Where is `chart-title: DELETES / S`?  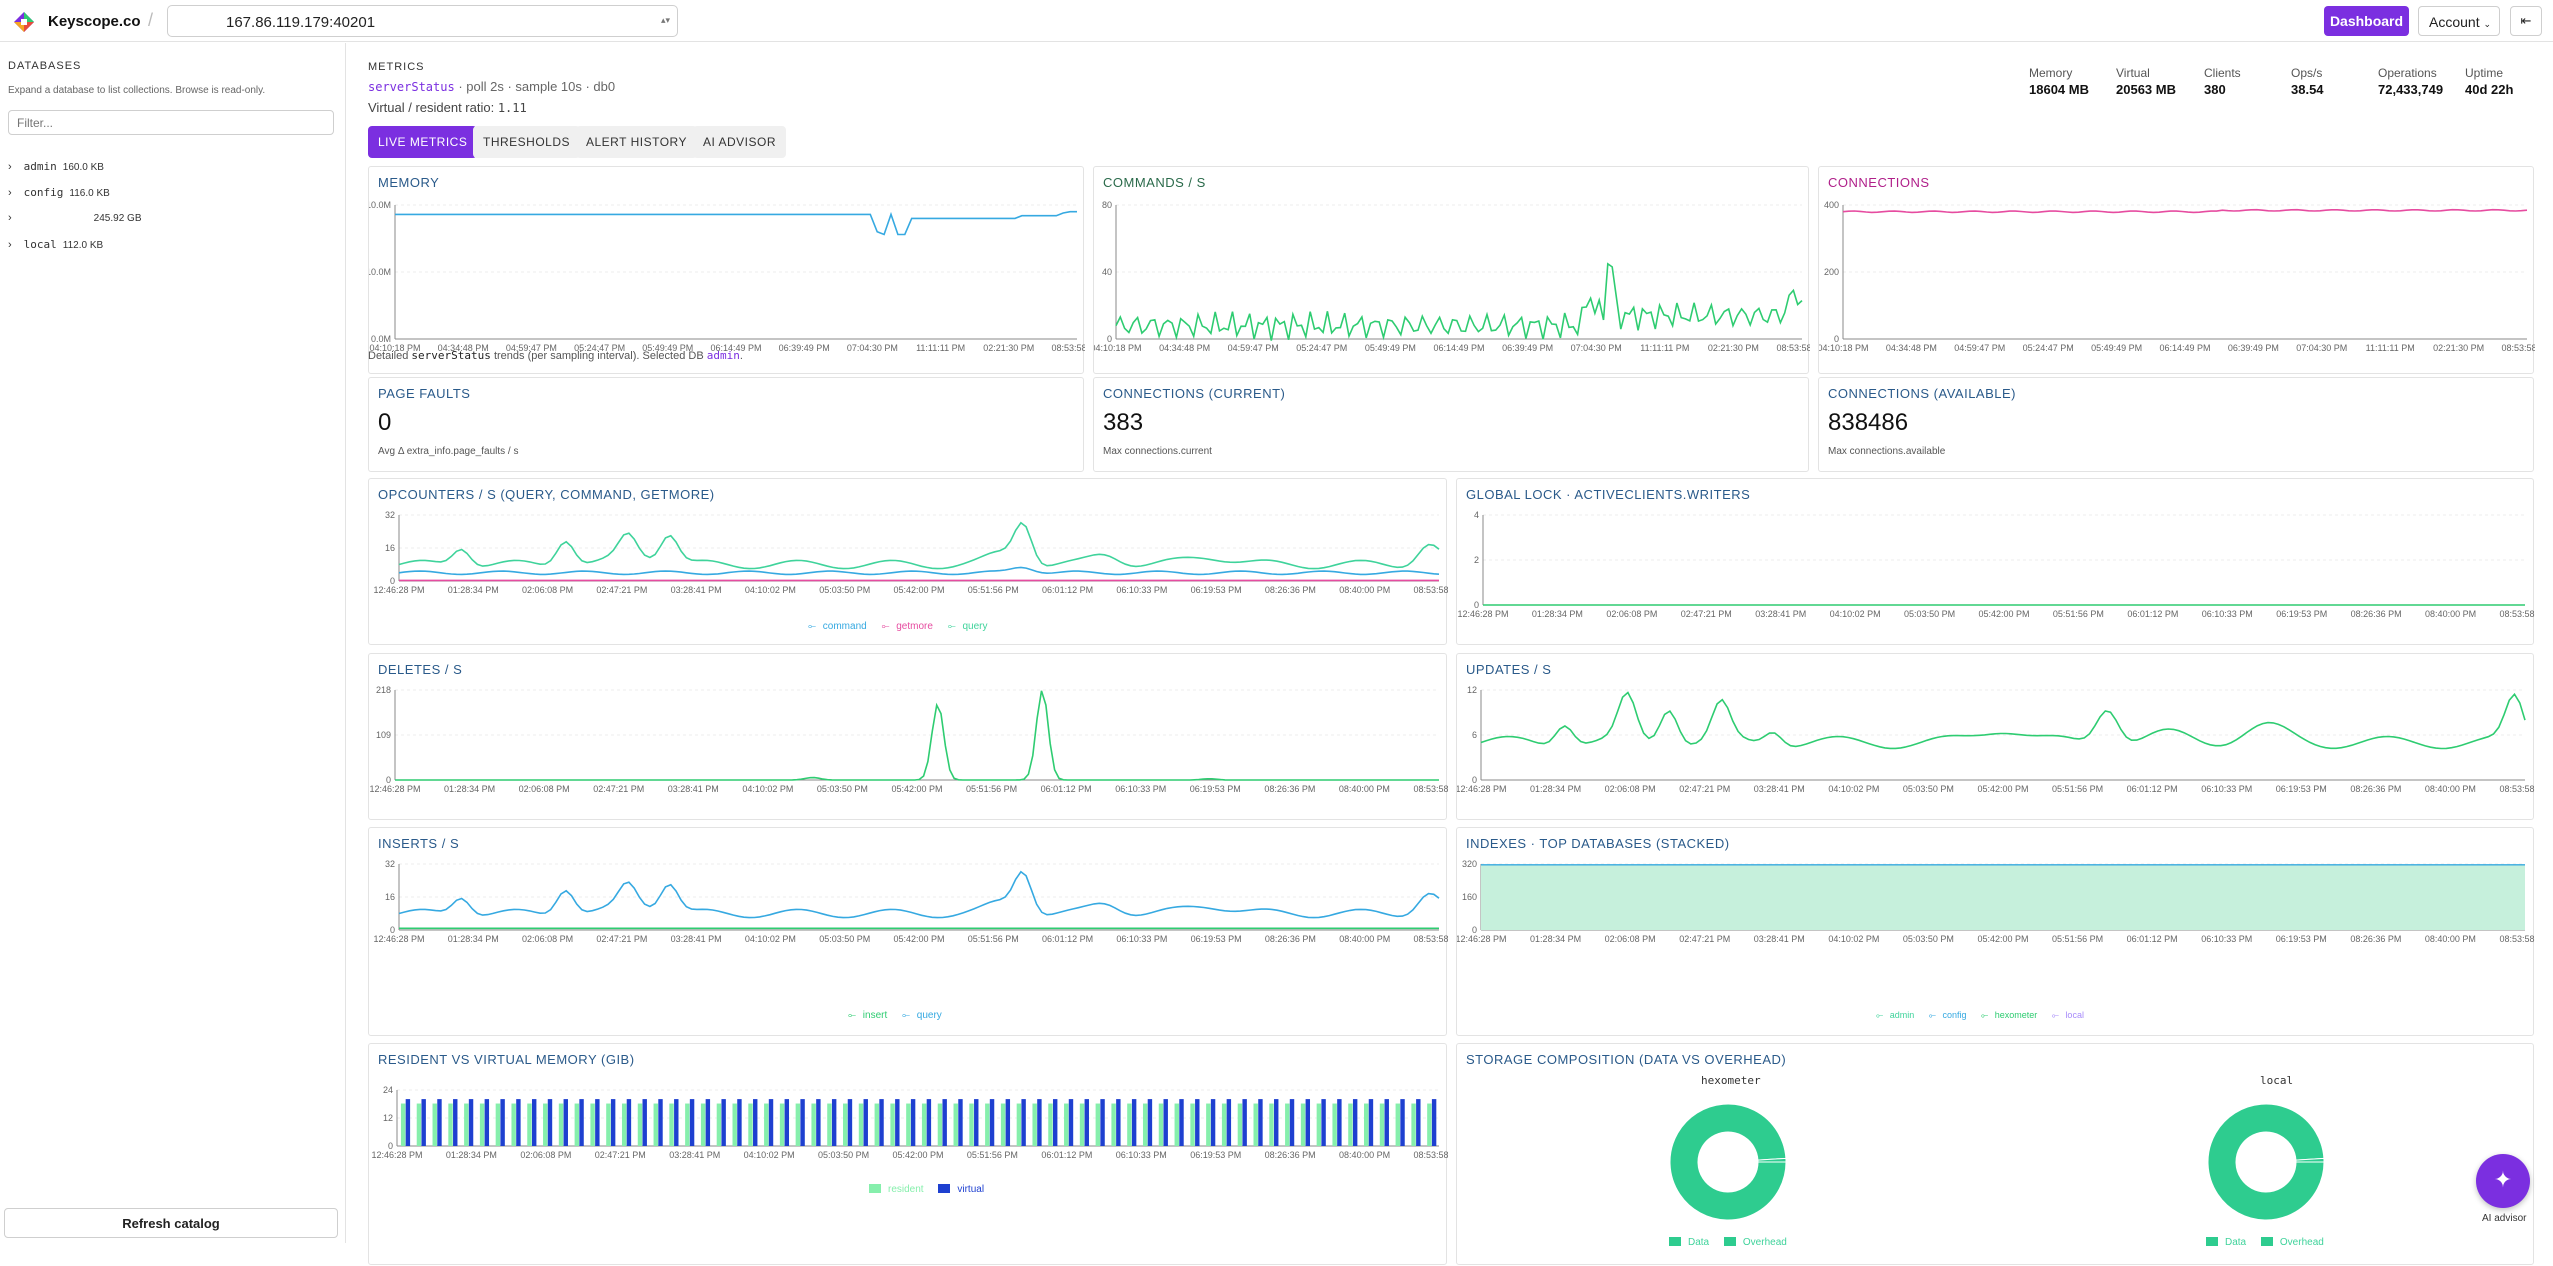 chart-title: DELETES / S is located at coordinates (420, 669).